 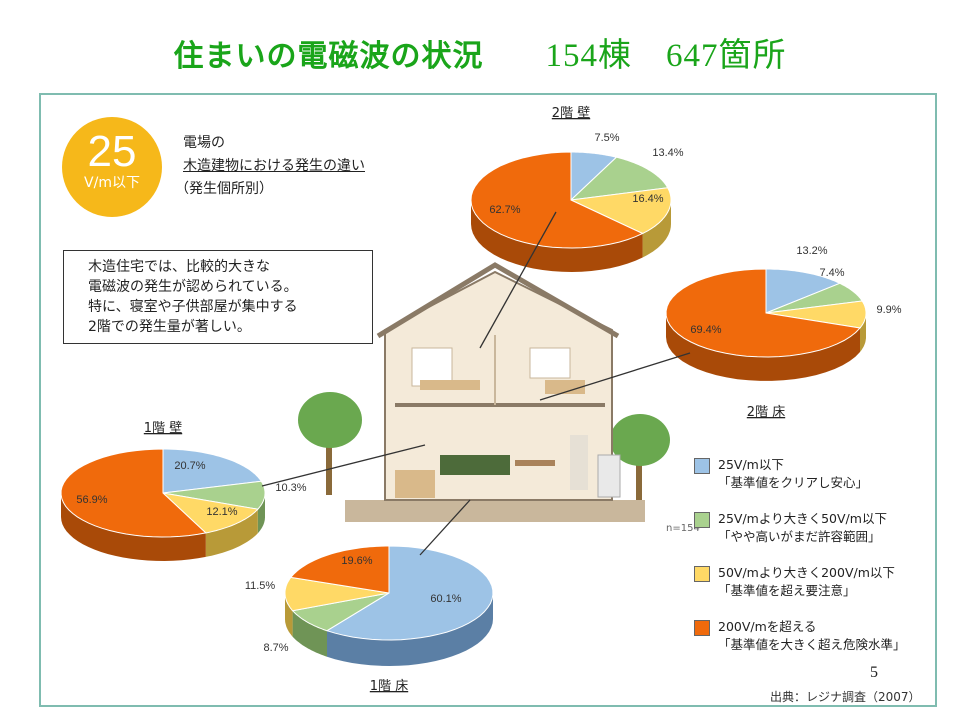 I want to click on pie-data-label: 10.3%, so click(x=290, y=488).